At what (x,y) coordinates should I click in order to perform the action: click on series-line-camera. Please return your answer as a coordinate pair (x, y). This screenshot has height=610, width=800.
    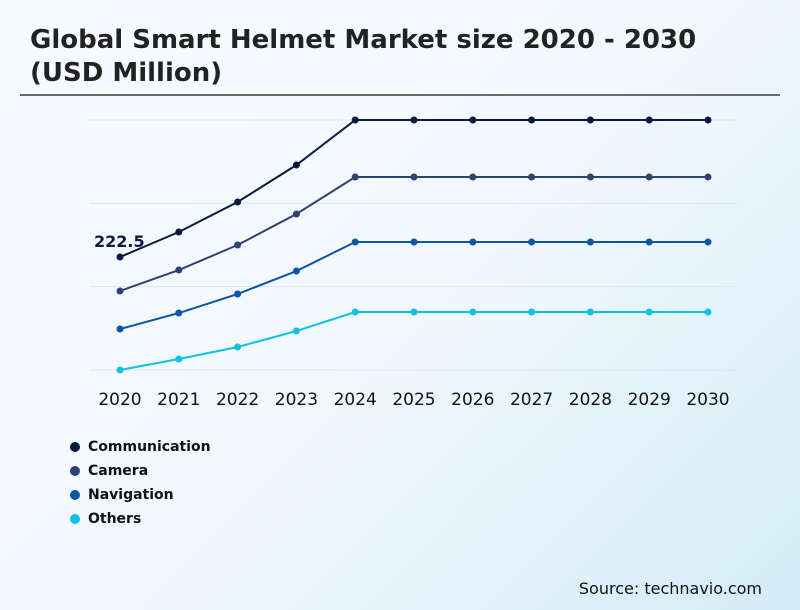
    Looking at the image, I should click on (413, 234).